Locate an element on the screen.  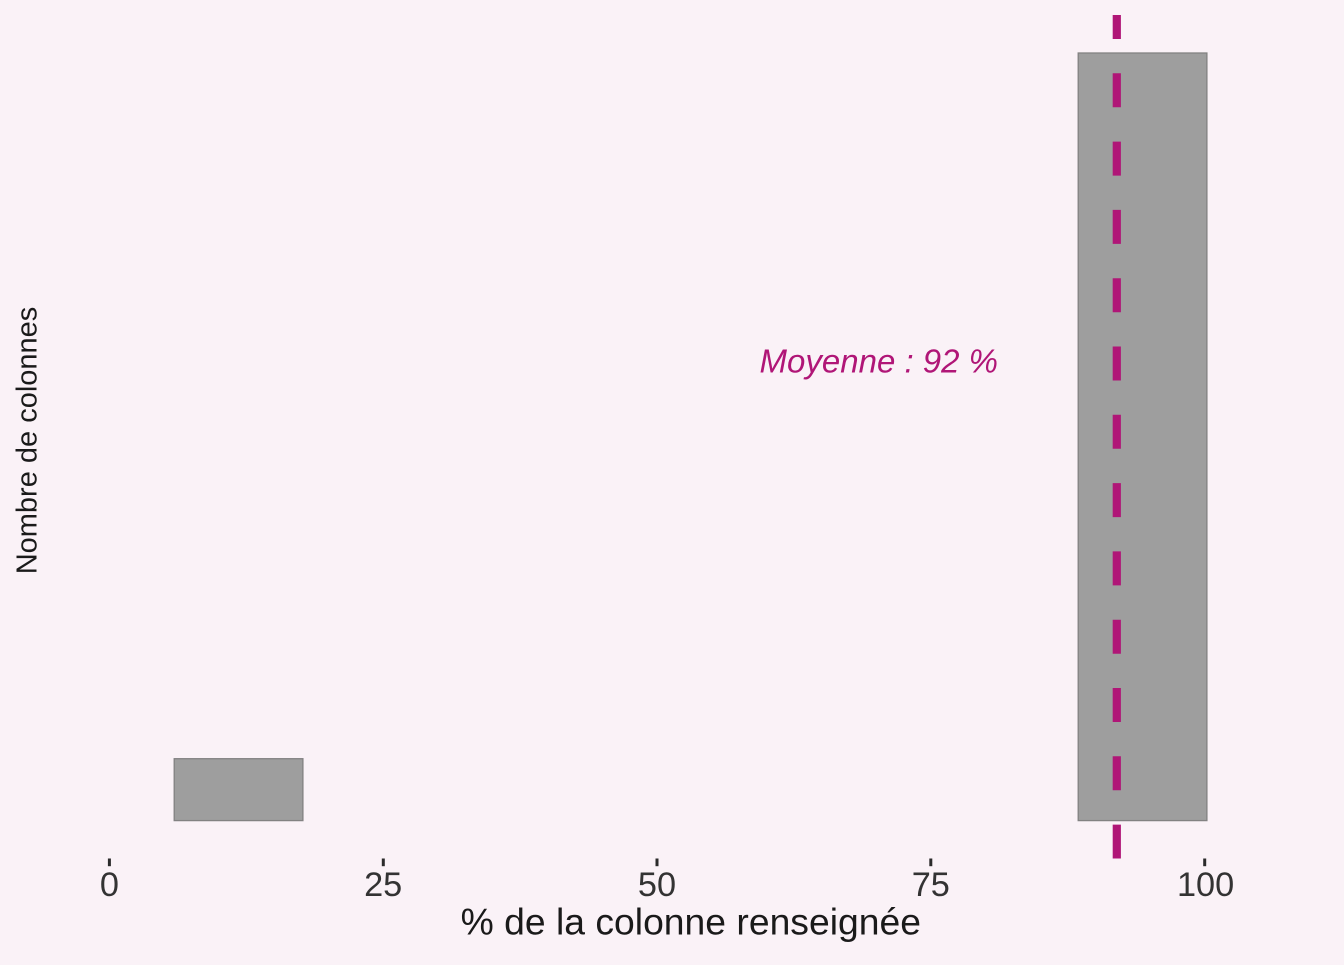
svg-text: 100 is located at coordinates (1205, 885).